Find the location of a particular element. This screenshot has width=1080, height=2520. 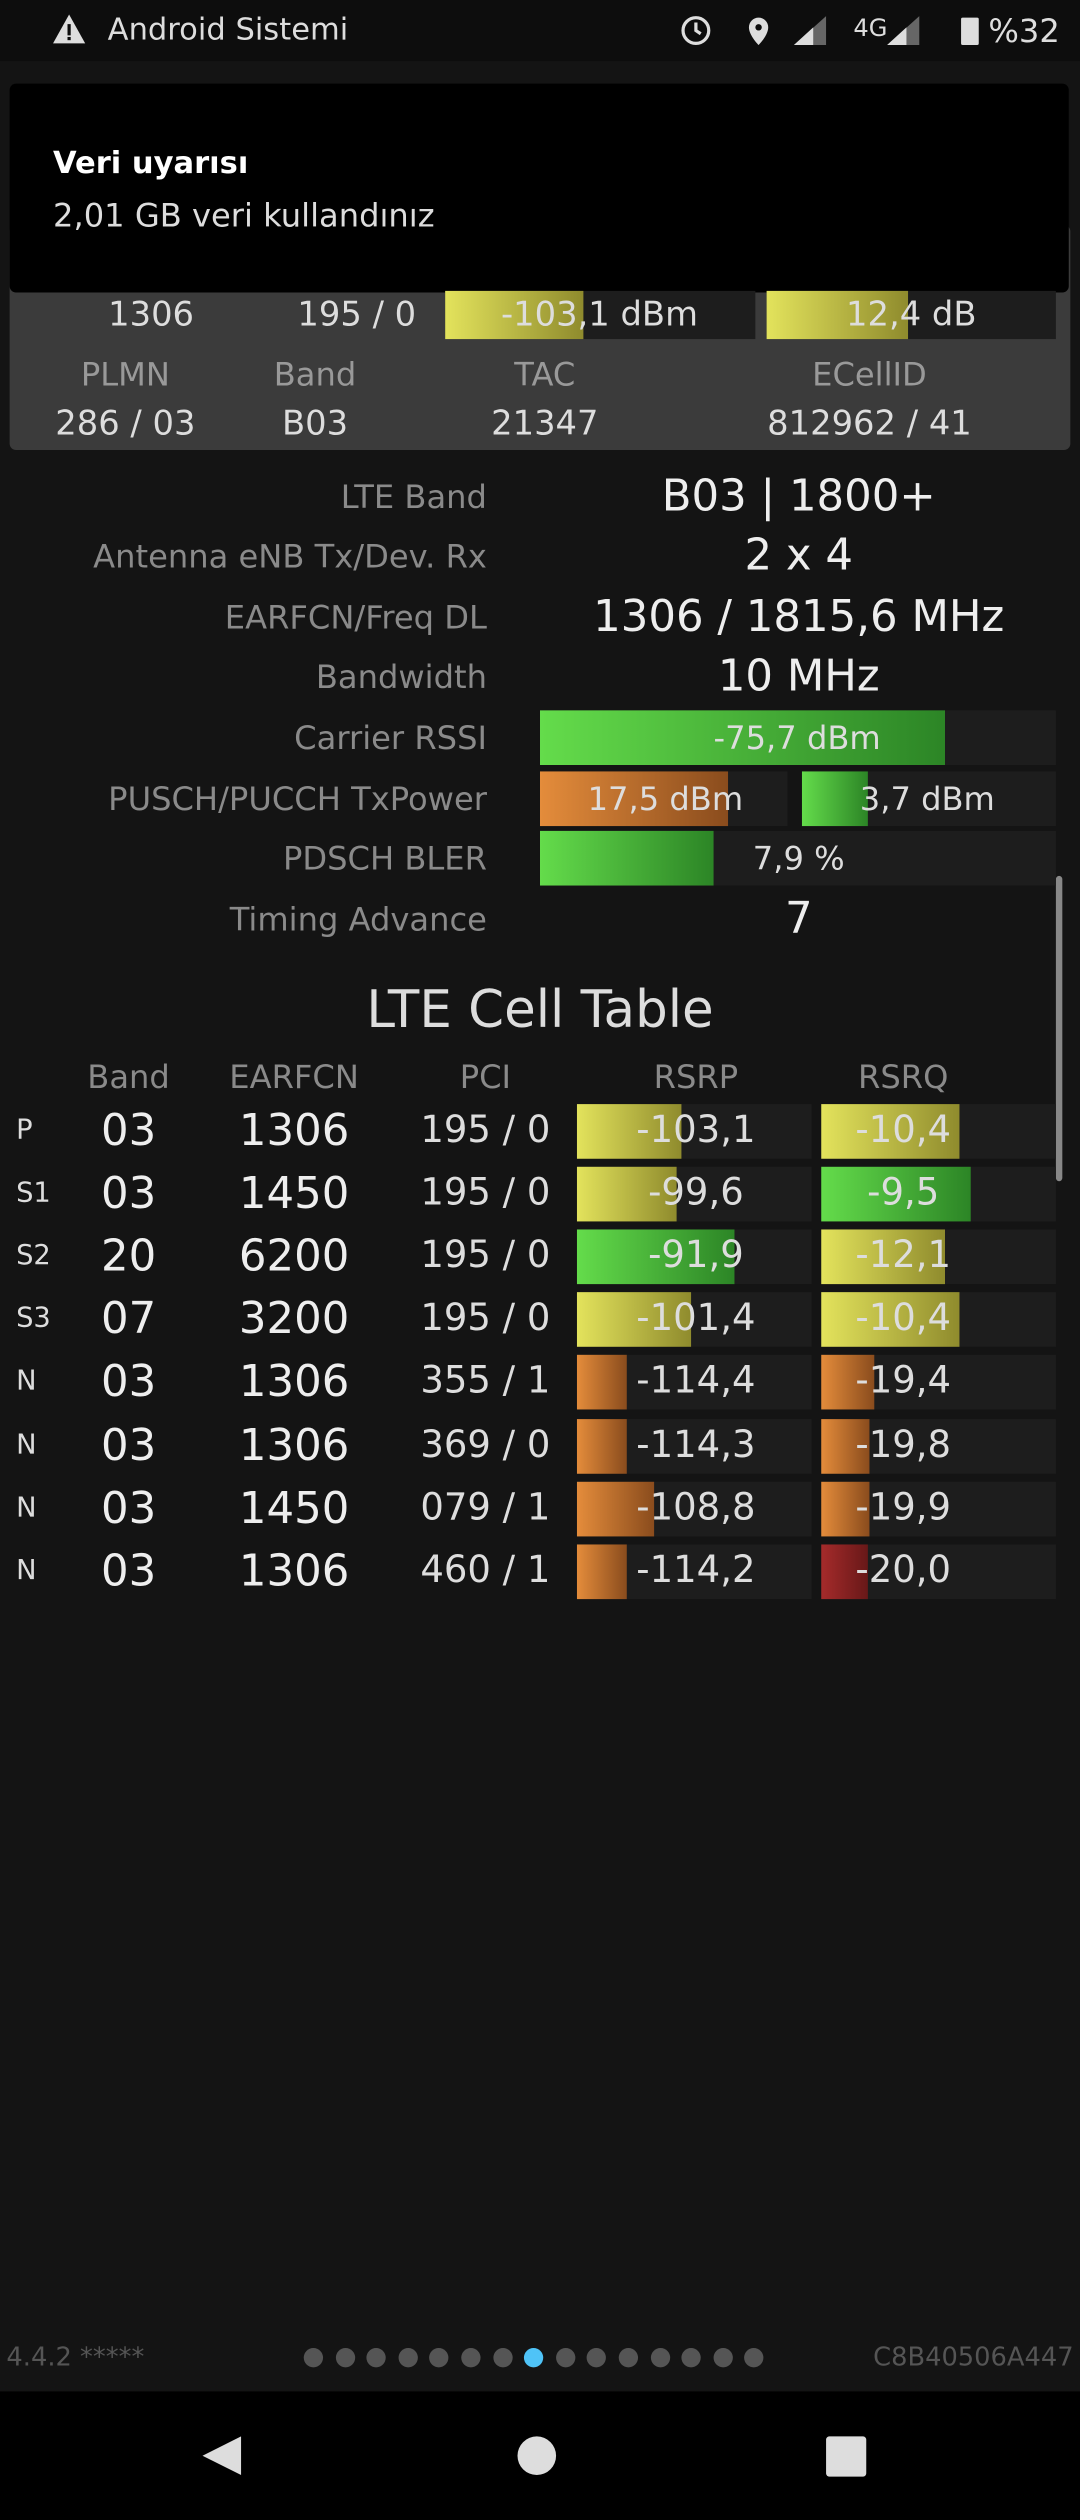

serving-header: Band is located at coordinates (315, 374).